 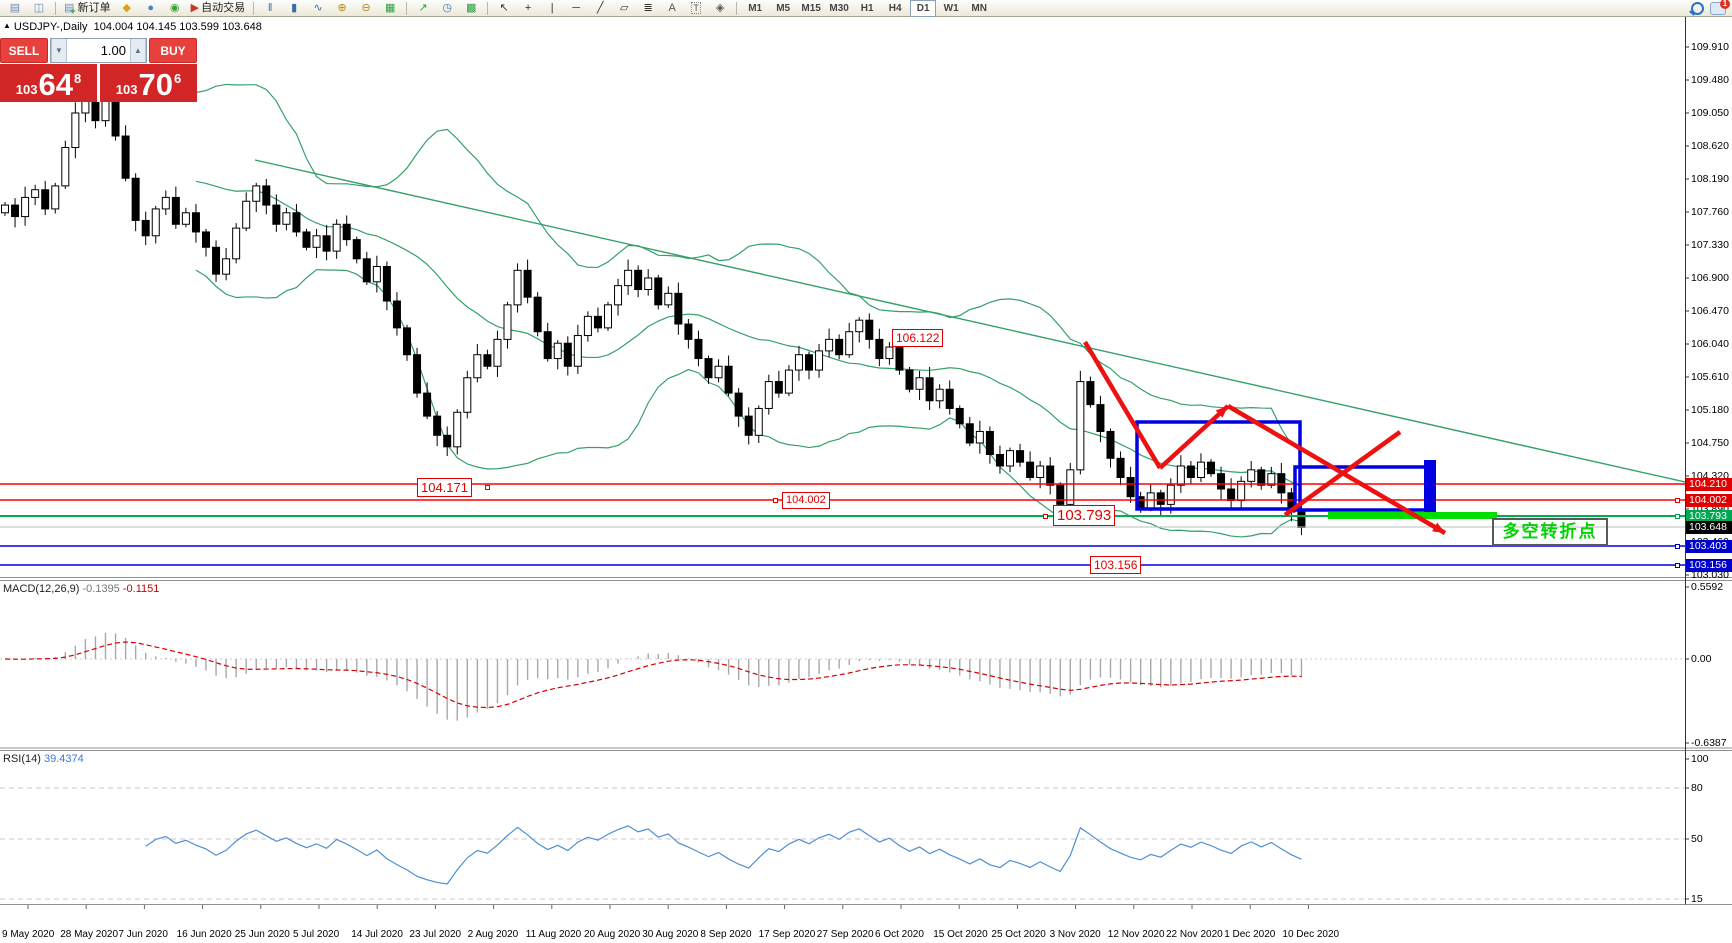 I want to click on macd-label: MACD(12,26,9) -0.1395 -0.1151, so click(x=81, y=589).